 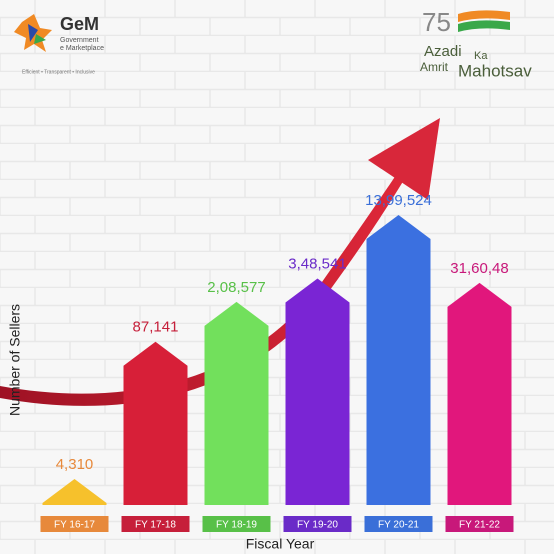 I want to click on x-tick-label: FY 21-22, so click(x=479, y=525).